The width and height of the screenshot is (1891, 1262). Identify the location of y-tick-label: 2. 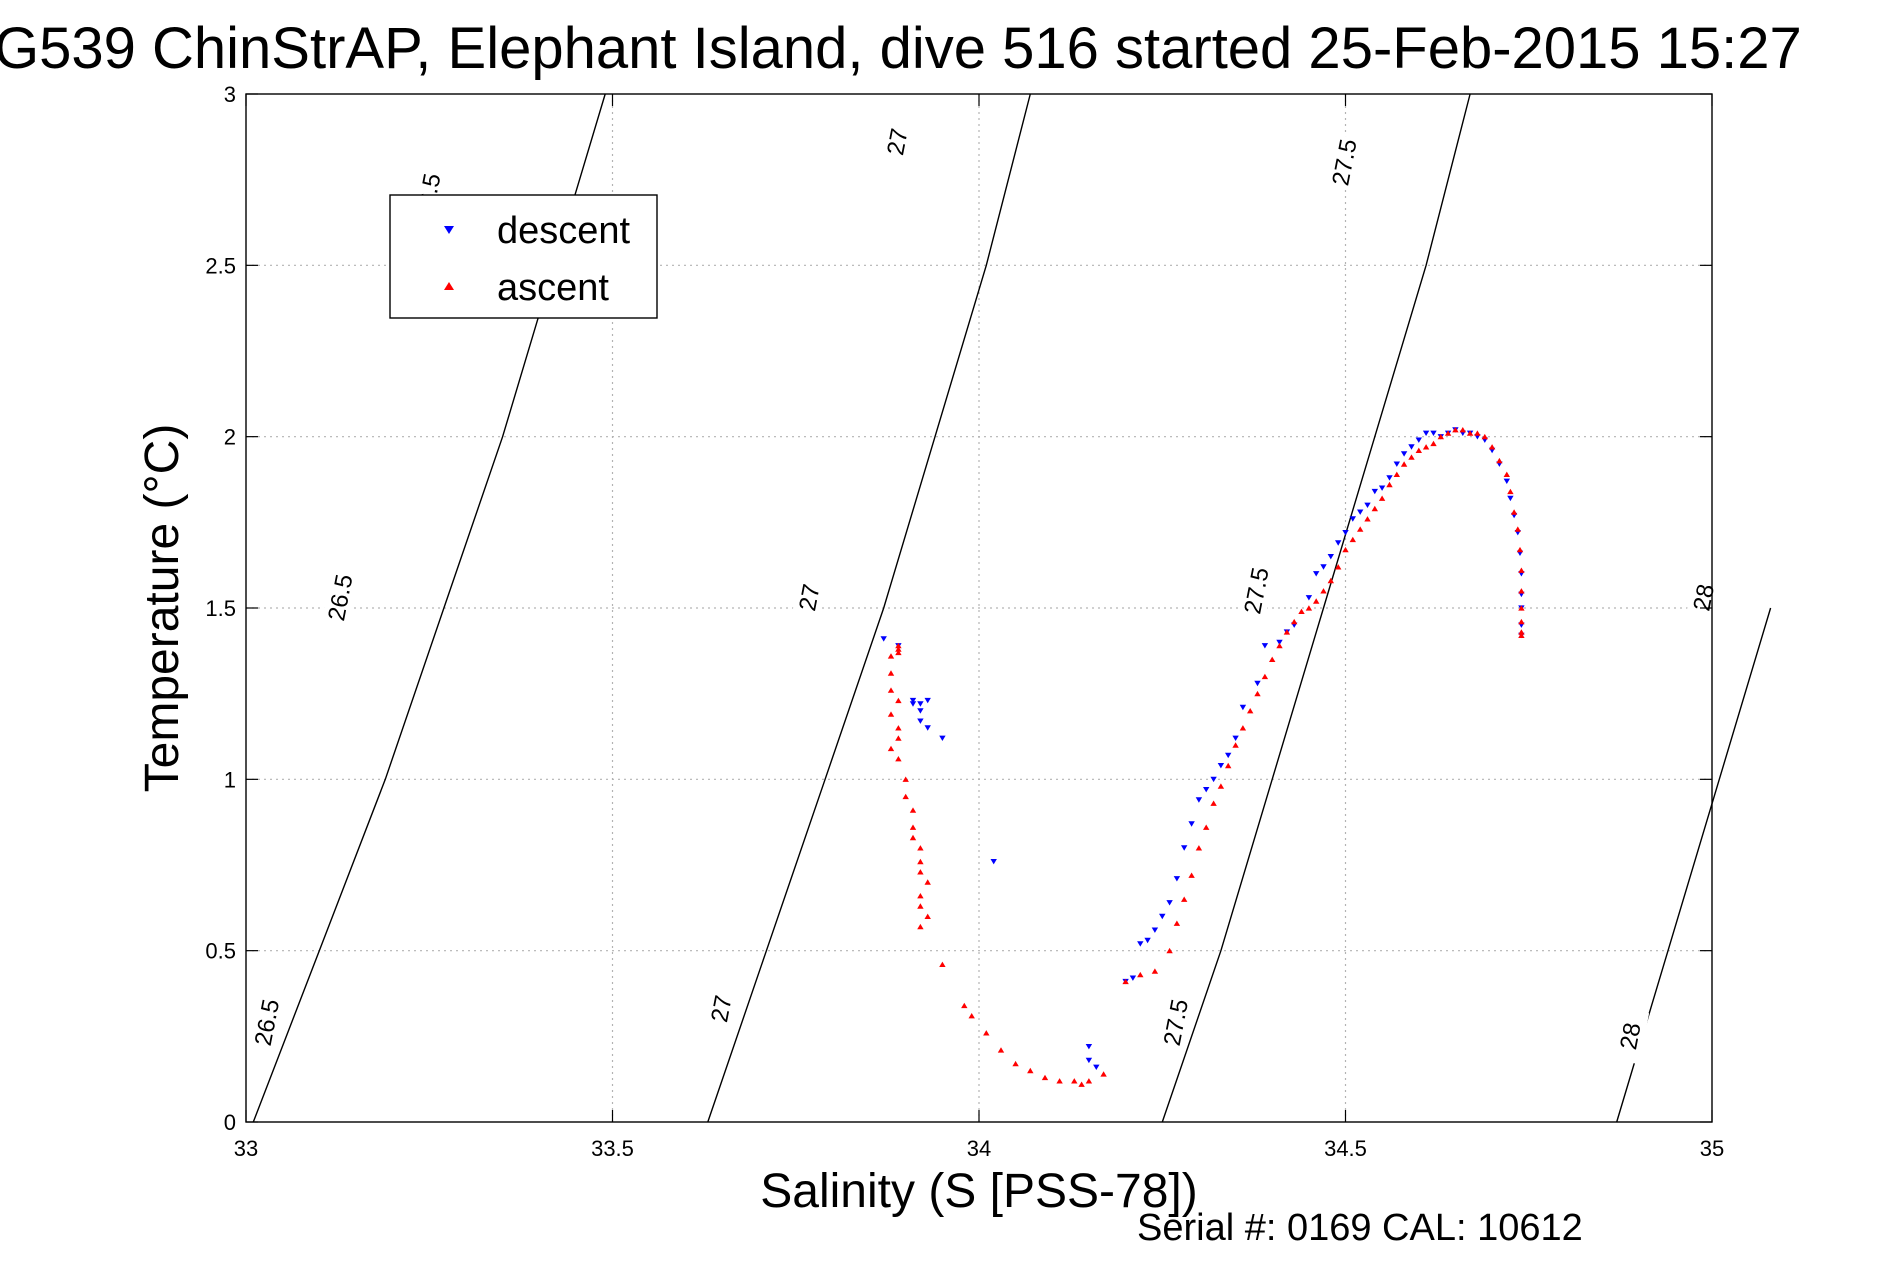
(230, 437).